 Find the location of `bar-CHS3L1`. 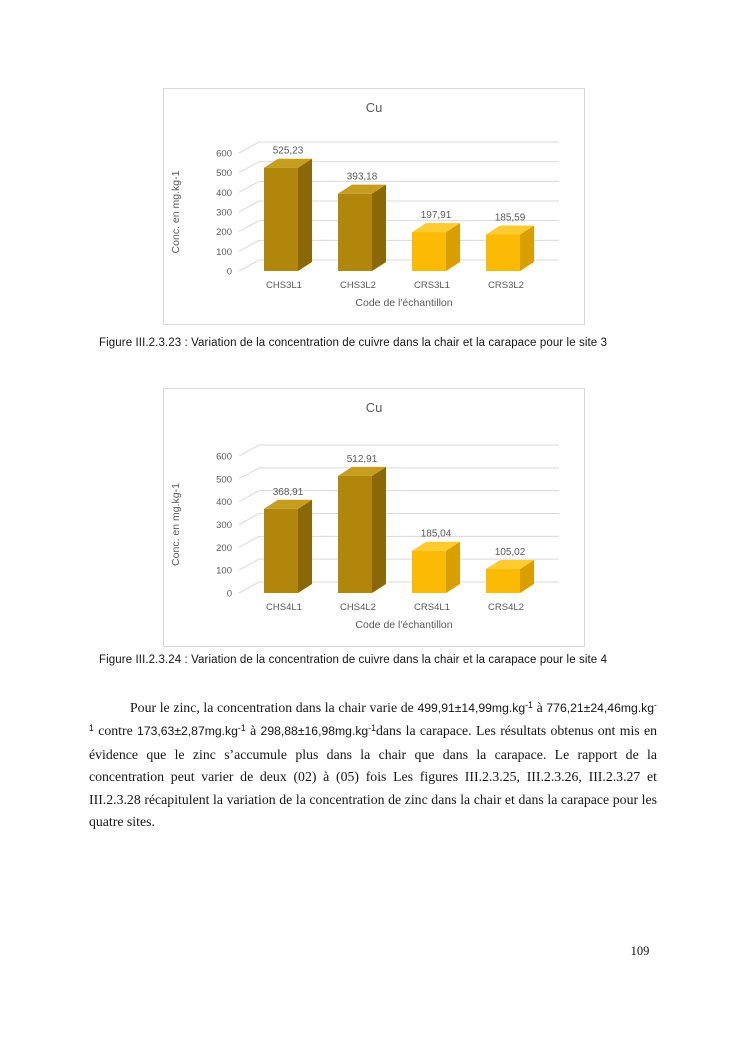

bar-CHS3L1 is located at coordinates (288, 214).